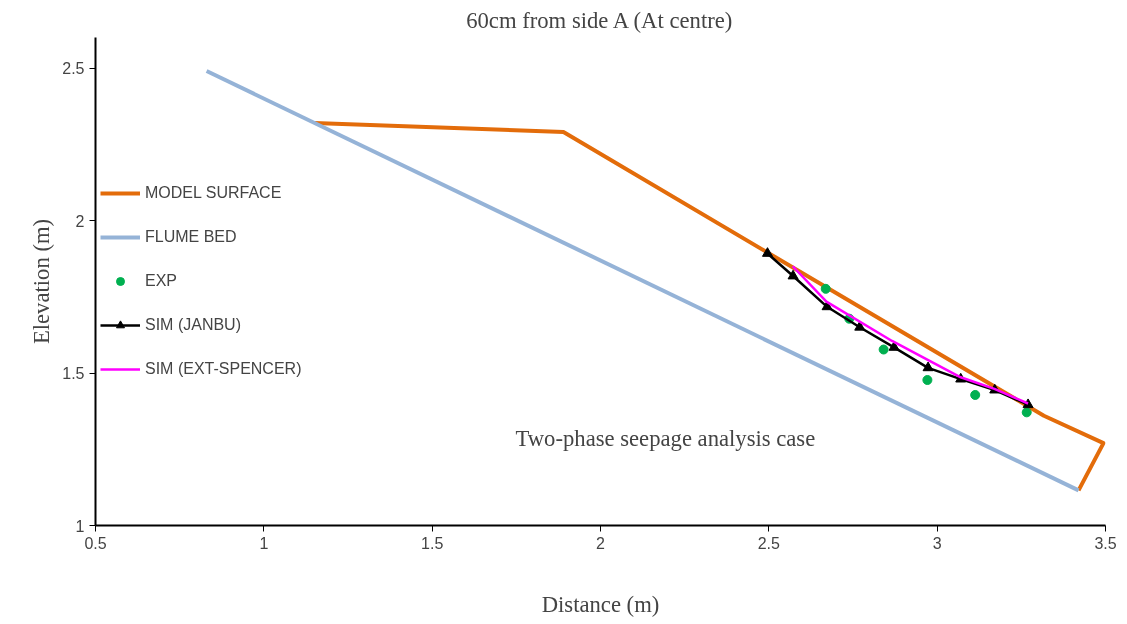  I want to click on legend-label: MODEL SURFACE, so click(213, 193).